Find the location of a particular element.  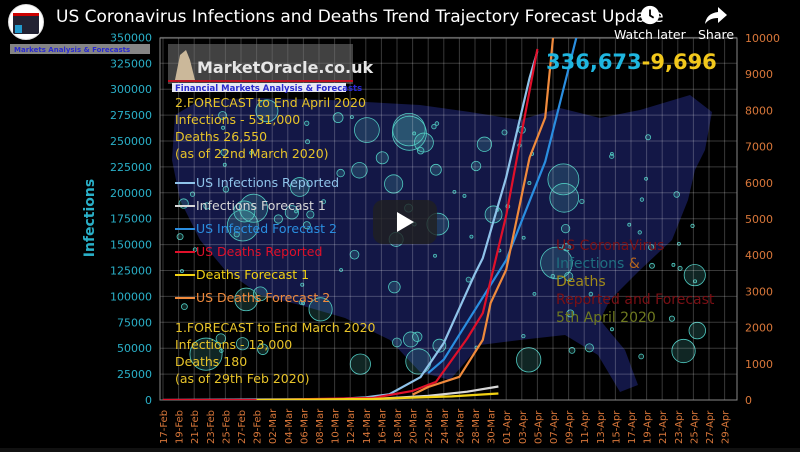

y-left-tick-label: 225000 is located at coordinates (131, 167).